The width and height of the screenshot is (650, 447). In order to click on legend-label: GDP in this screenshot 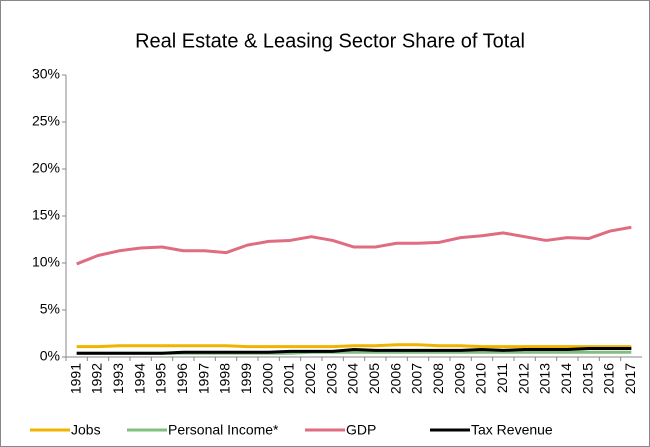, I will do `click(361, 430)`.